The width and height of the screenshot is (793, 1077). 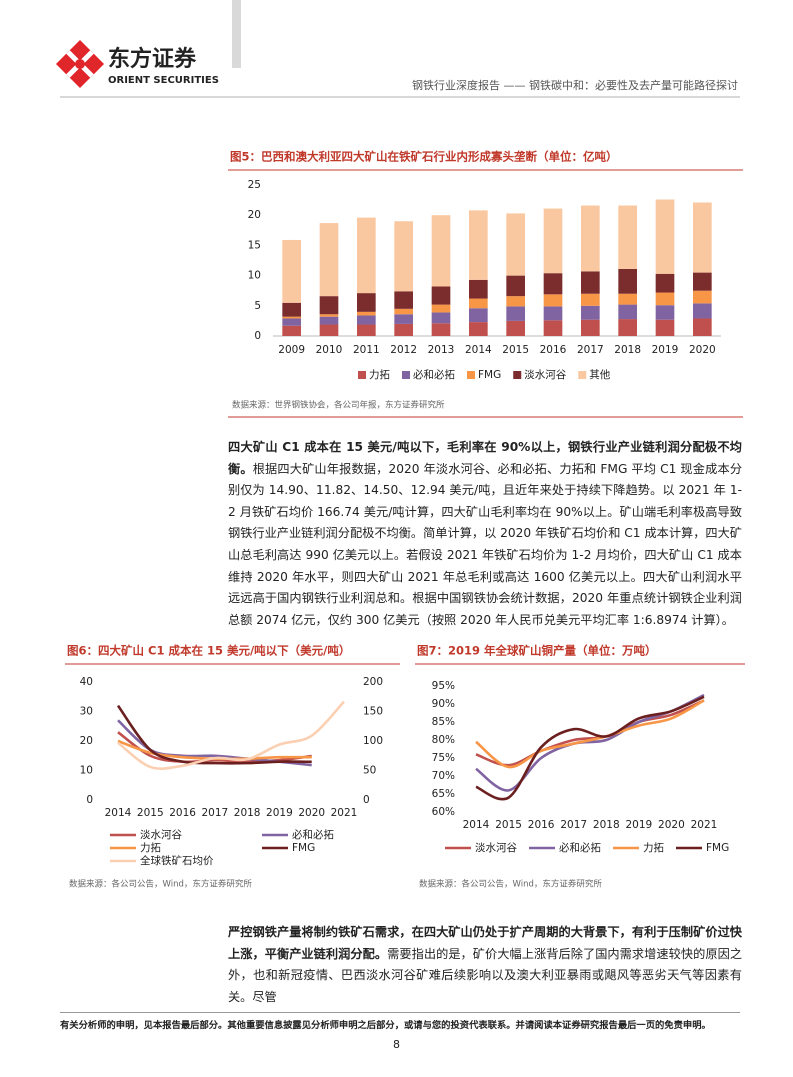 I want to click on footer-rule, so click(x=400, y=1012).